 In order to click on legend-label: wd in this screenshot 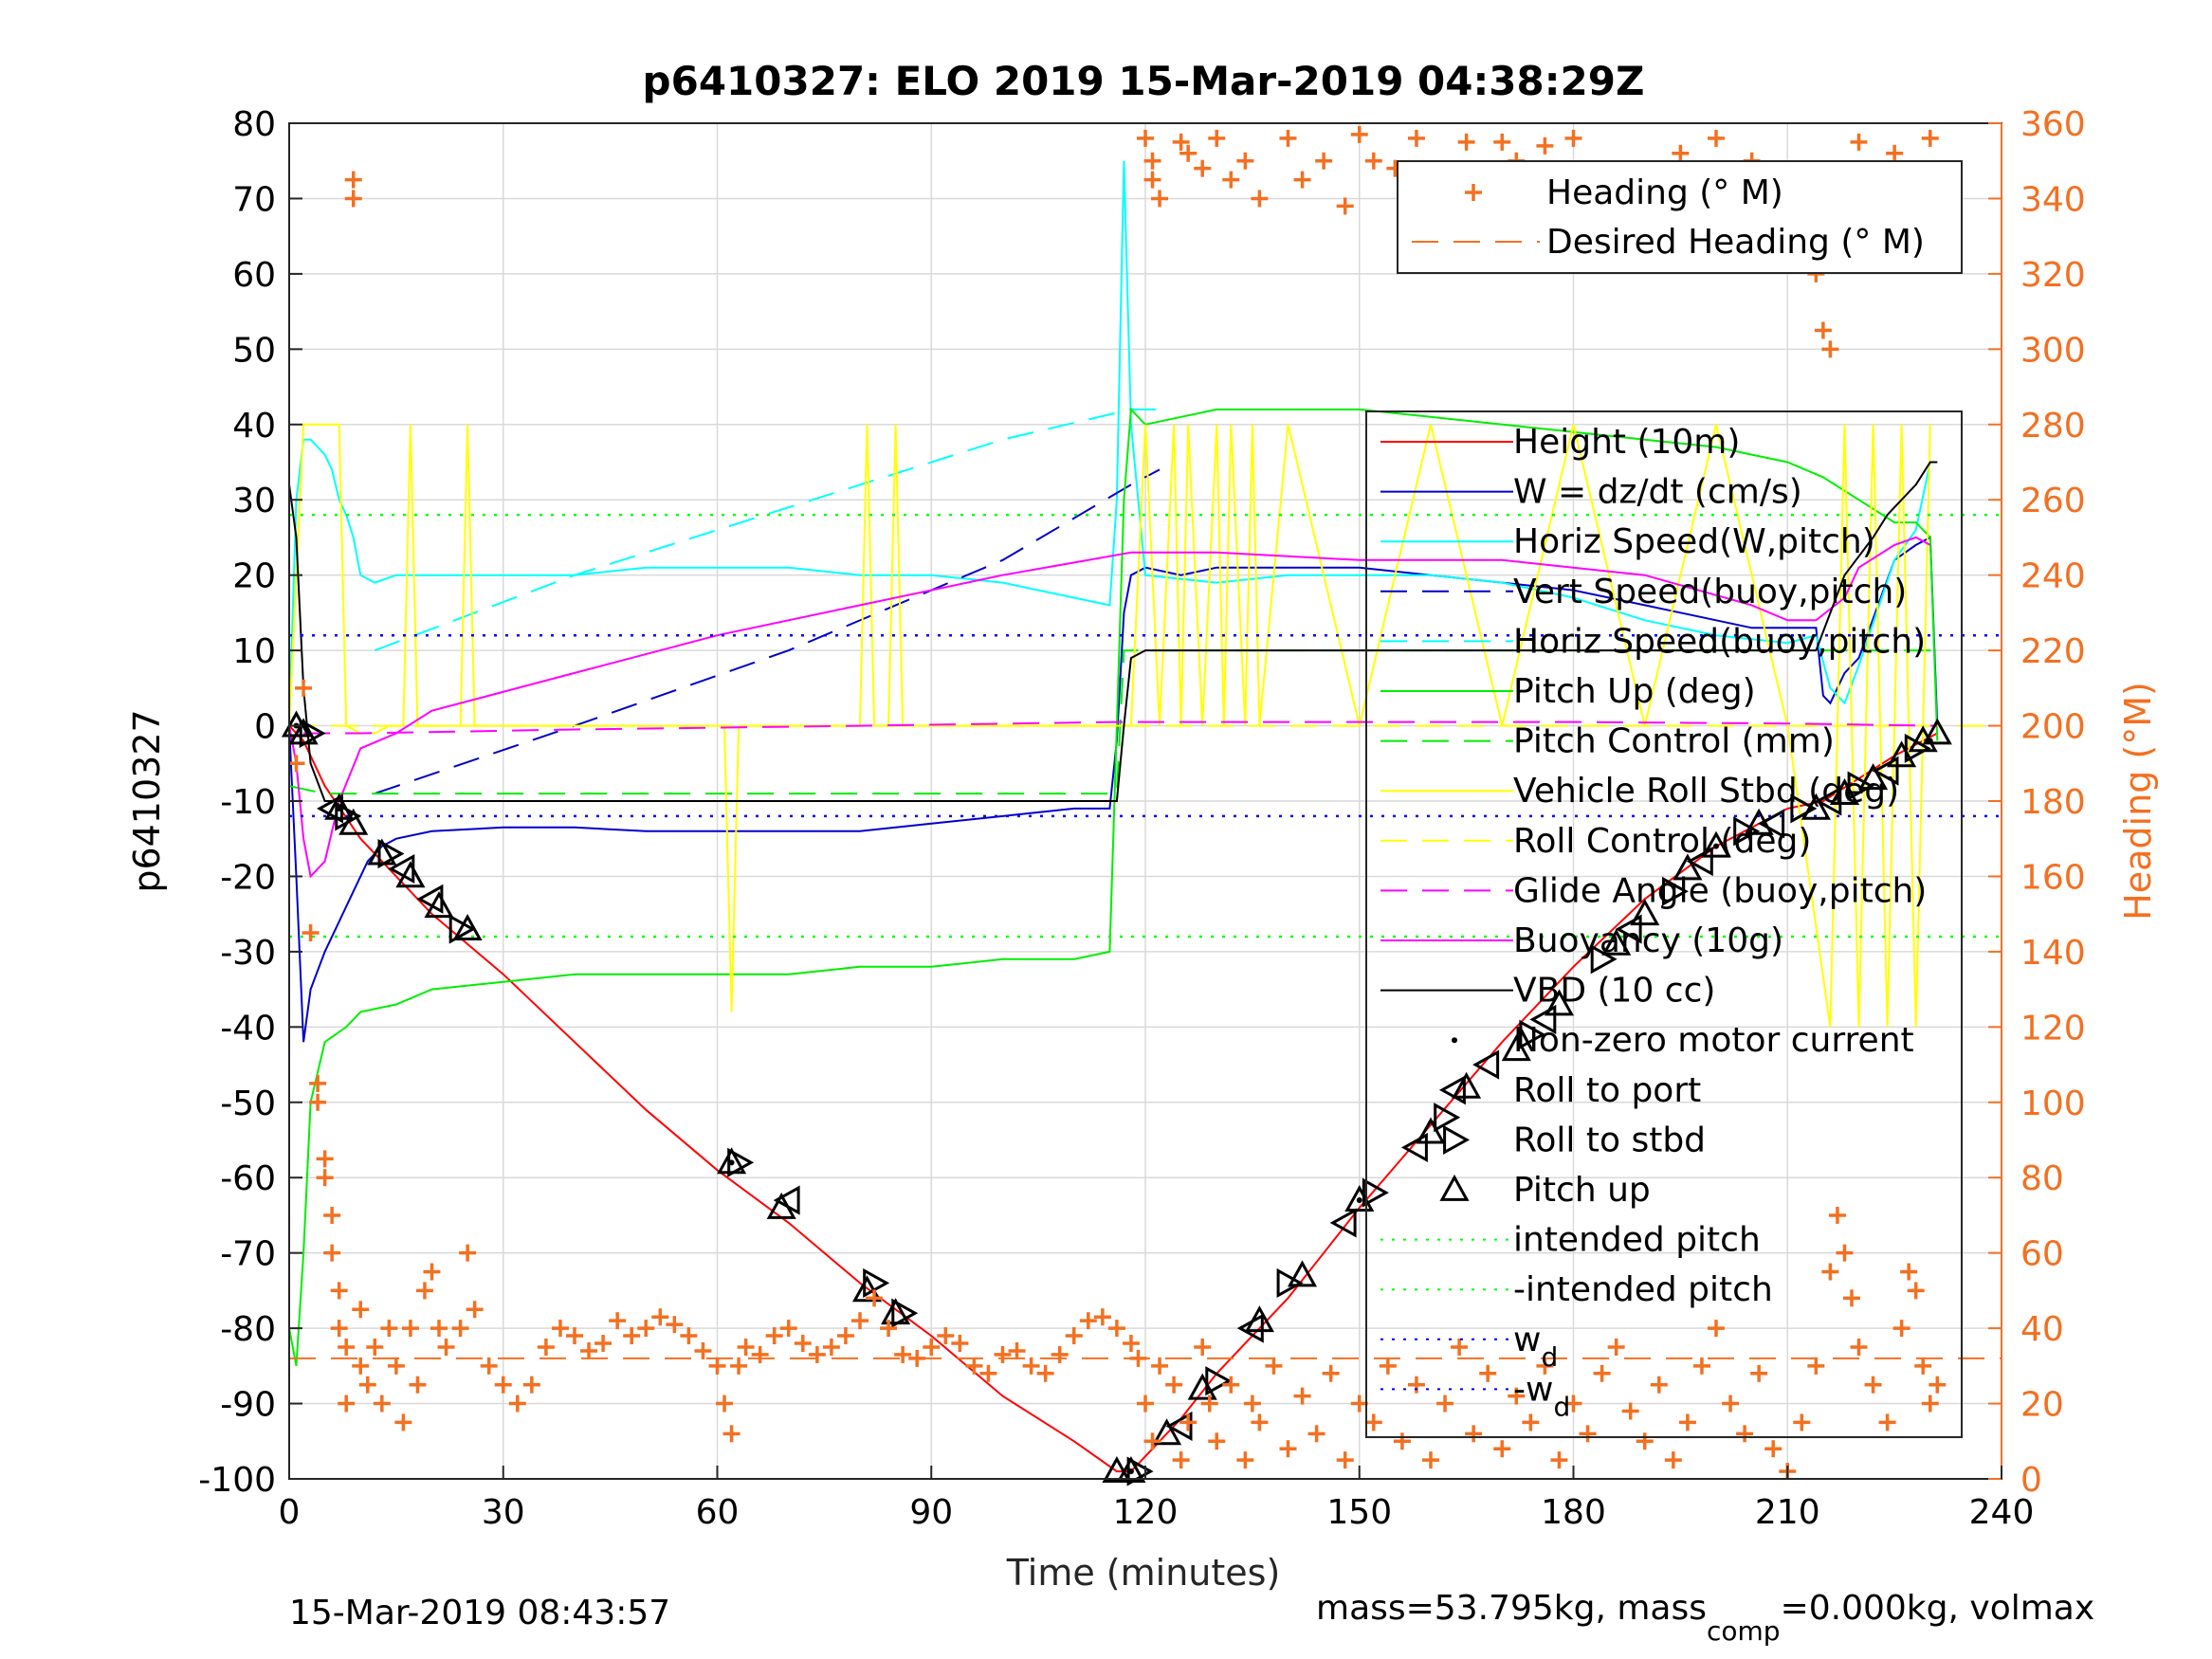, I will do `click(1535, 1347)`.